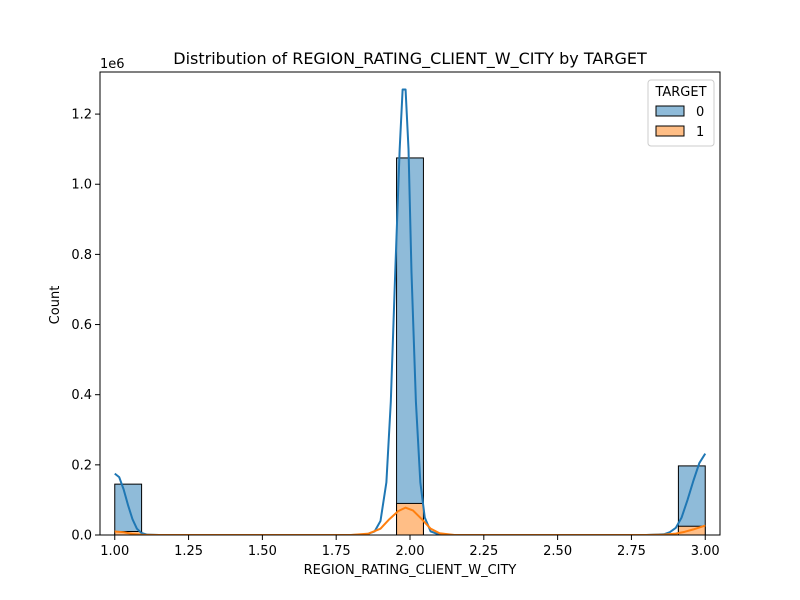  What do you see at coordinates (81, 255) in the screenshot?
I see `y-tick-label: 0.8` at bounding box center [81, 255].